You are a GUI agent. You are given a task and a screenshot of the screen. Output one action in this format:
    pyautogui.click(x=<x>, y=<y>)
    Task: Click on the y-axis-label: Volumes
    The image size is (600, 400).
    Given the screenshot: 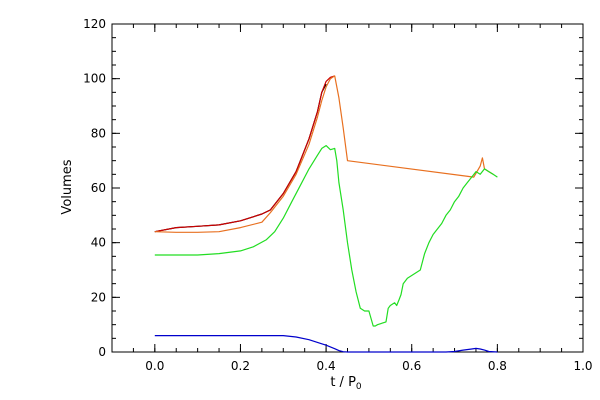 What is the action you would take?
    pyautogui.click(x=67, y=186)
    